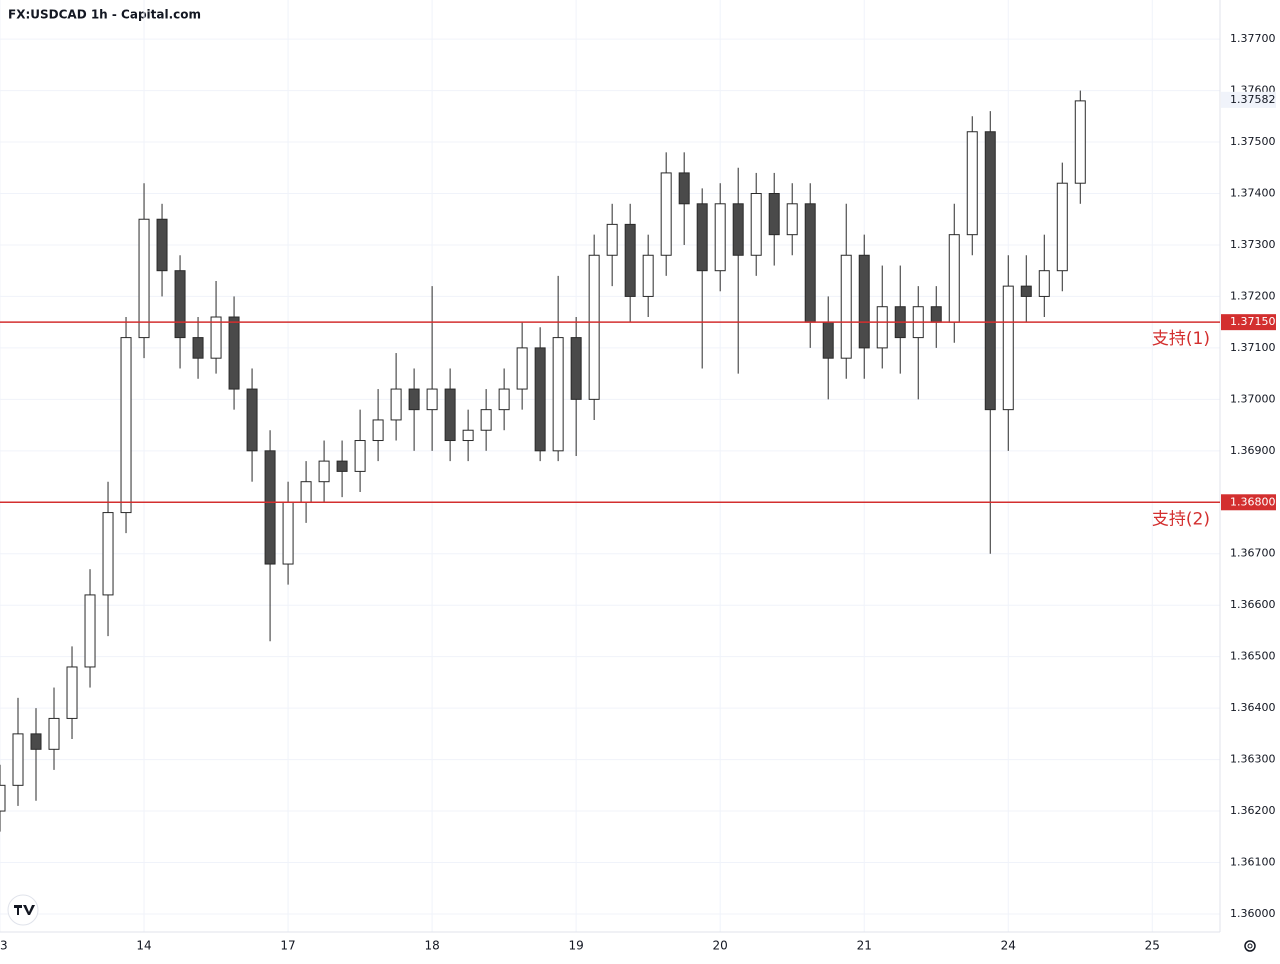  I want to click on level-annotation: 支持(1), so click(1181, 339).